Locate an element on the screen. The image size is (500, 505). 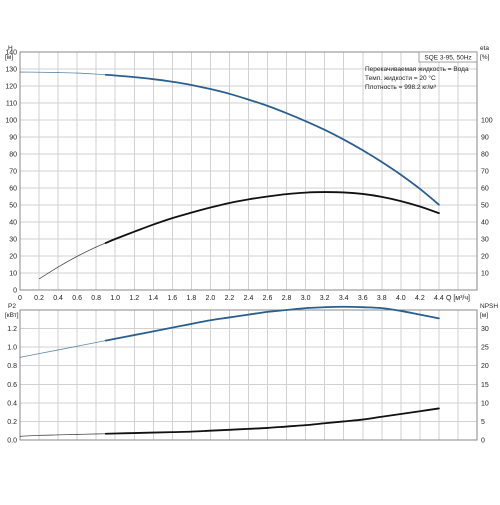
right-axis-unit: [м] is located at coordinates (484, 315).